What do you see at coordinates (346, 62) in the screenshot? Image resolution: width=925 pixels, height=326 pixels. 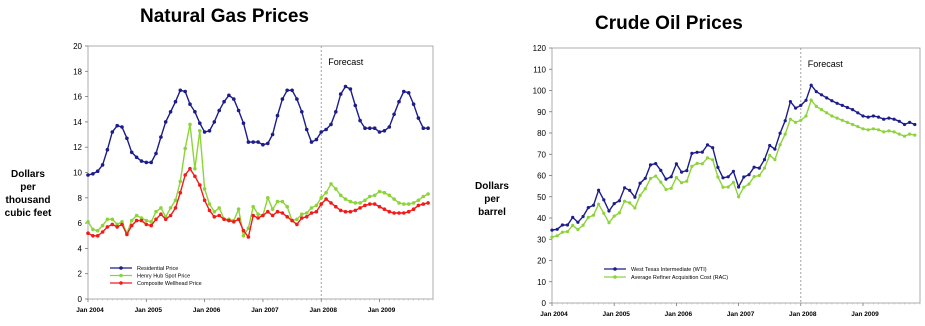 I see `forecast-label: Forecast` at bounding box center [346, 62].